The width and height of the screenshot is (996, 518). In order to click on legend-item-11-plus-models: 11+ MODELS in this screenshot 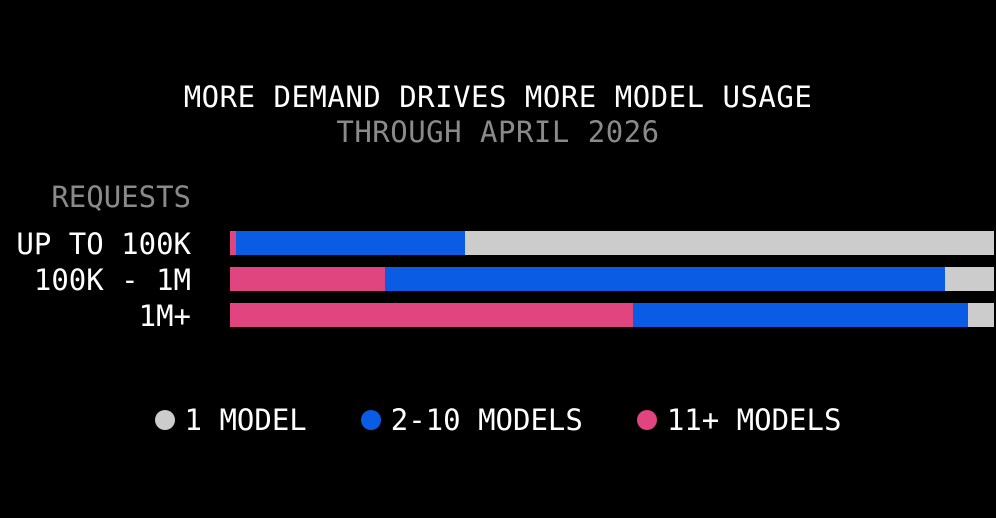, I will do `click(739, 420)`.